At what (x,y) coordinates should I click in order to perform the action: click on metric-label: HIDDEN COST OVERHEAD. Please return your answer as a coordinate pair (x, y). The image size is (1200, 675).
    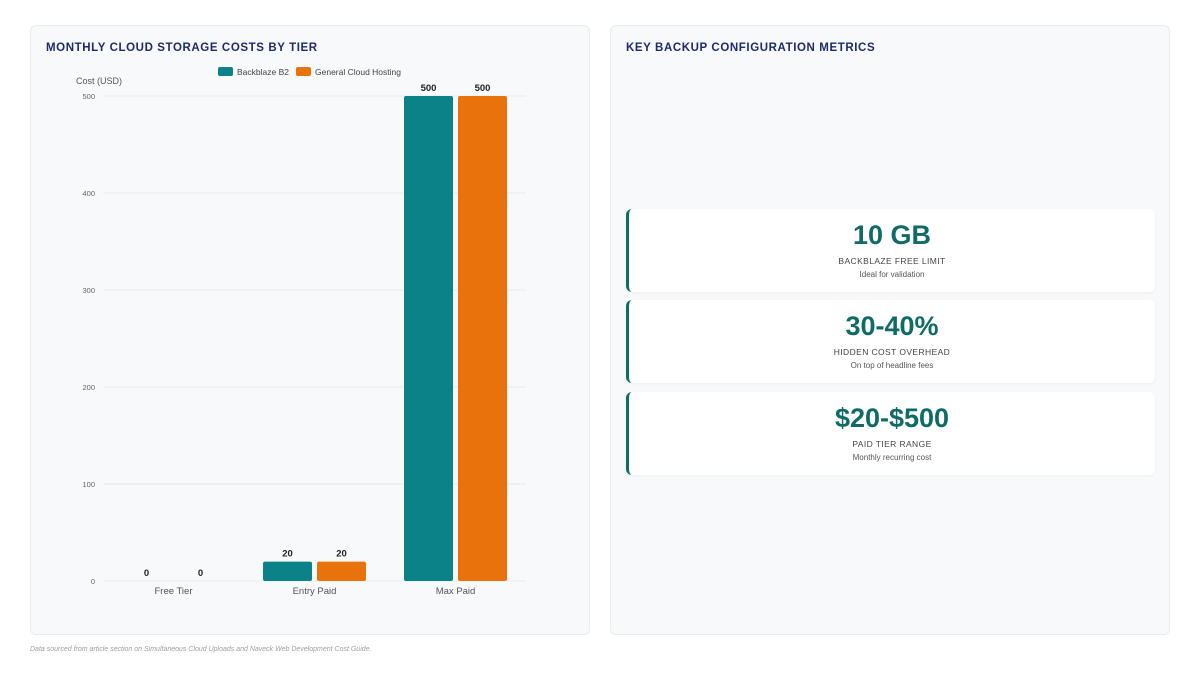
    Looking at the image, I should click on (892, 352).